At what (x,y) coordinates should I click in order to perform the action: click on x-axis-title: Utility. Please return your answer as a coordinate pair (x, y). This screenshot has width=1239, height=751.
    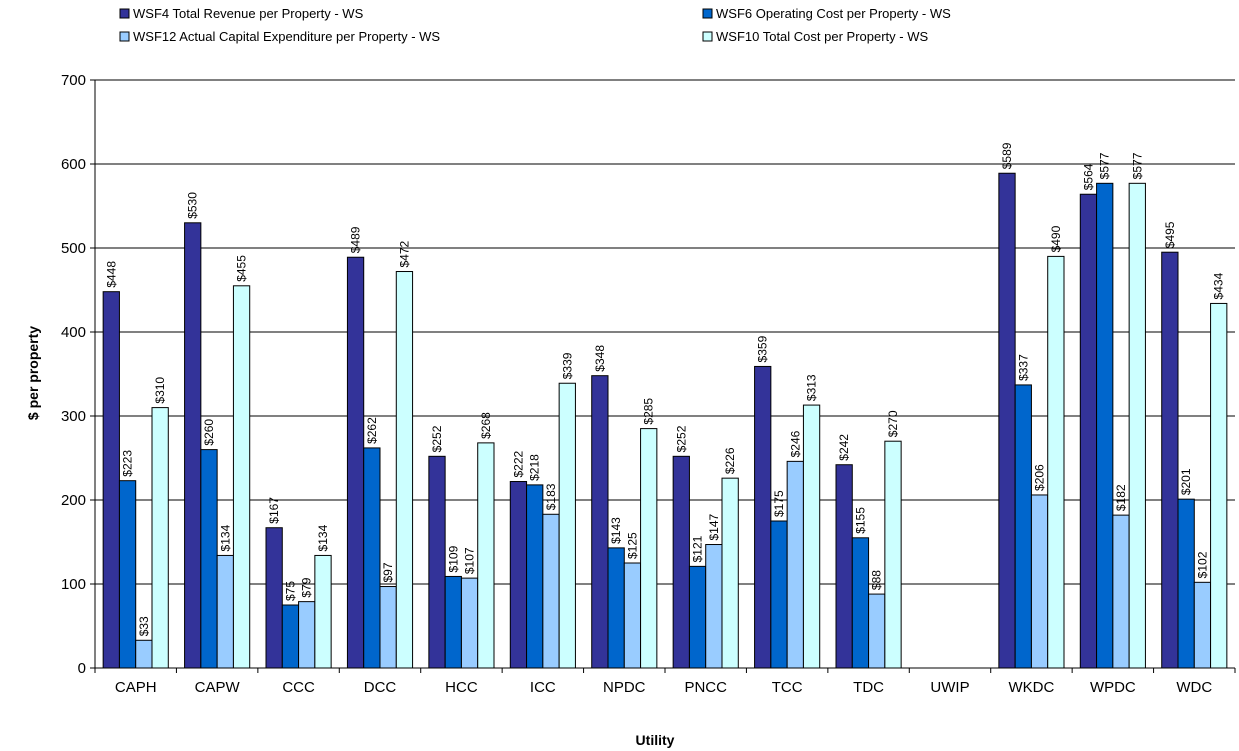
    Looking at the image, I should click on (655, 740).